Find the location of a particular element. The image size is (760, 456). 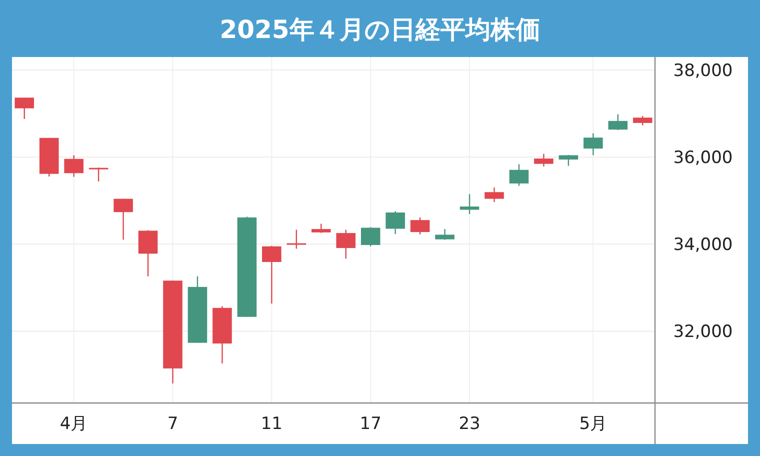

xtick: 4月 is located at coordinates (74, 424).